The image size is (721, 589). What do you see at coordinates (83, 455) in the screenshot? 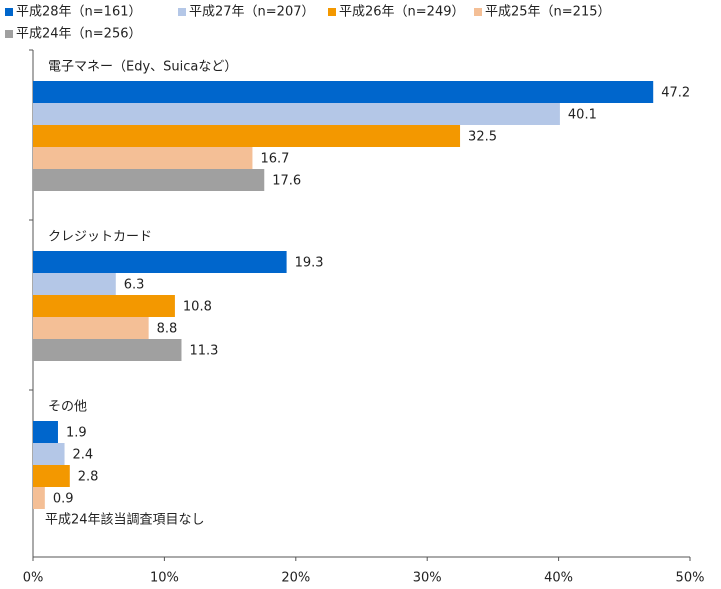
I see `data-label: 2.4` at bounding box center [83, 455].